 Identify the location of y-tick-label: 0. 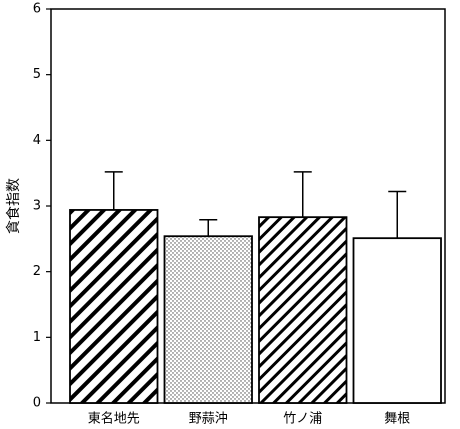
(37, 403).